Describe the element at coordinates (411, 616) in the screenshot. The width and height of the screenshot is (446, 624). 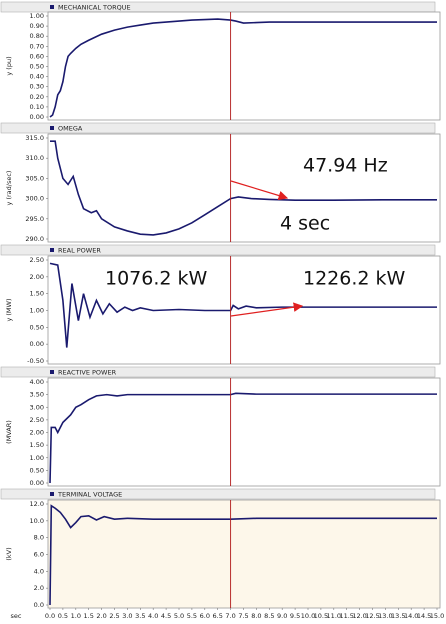
I see `x-tick-label: 14.0` at that location.